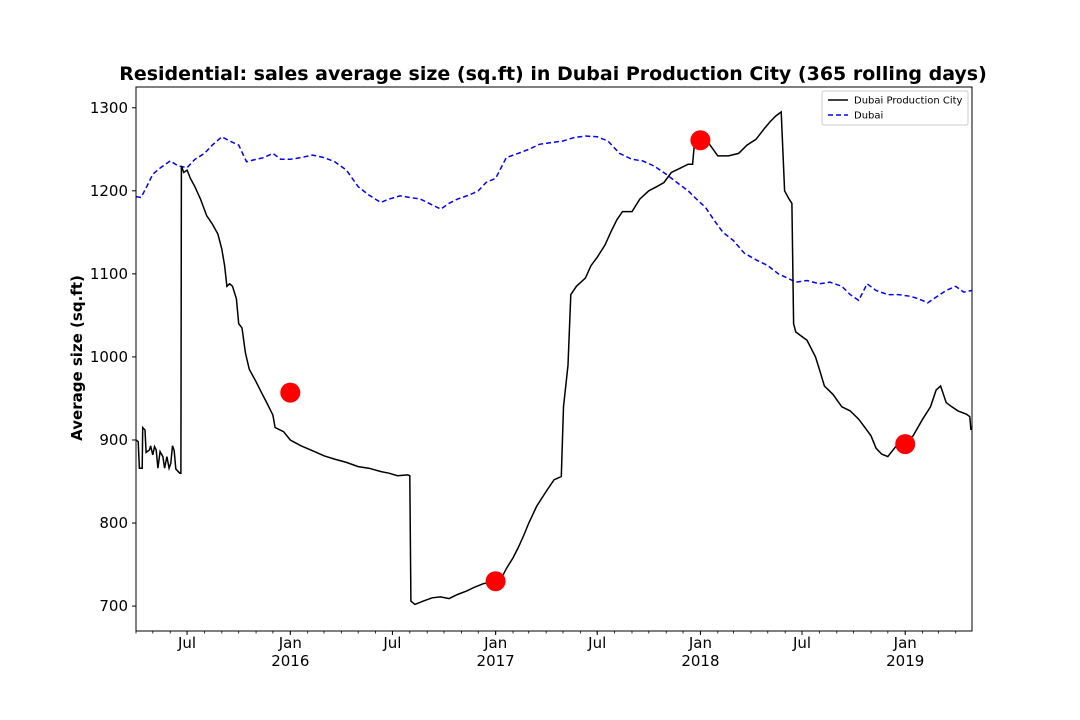  What do you see at coordinates (113, 606) in the screenshot?
I see `y-tick-label: 700` at bounding box center [113, 606].